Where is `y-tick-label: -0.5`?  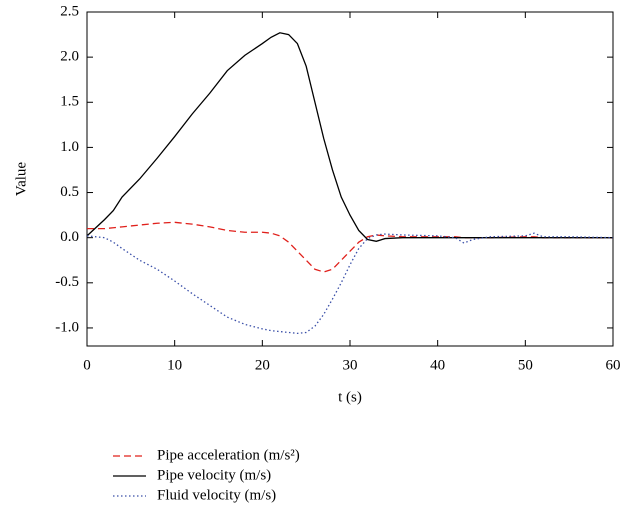 y-tick-label: -0.5 is located at coordinates (67, 282).